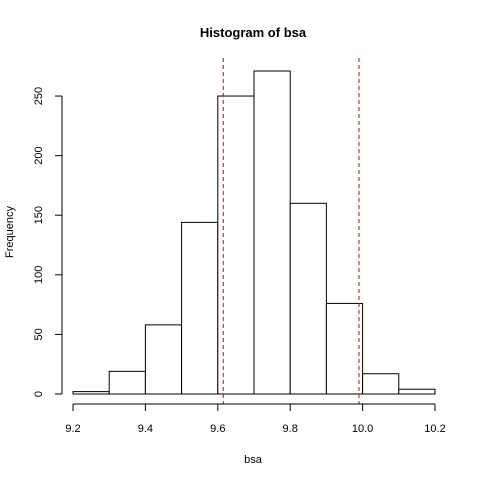 The image size is (480, 480). What do you see at coordinates (39, 275) in the screenshot?
I see `y-tick-label: 100` at bounding box center [39, 275].